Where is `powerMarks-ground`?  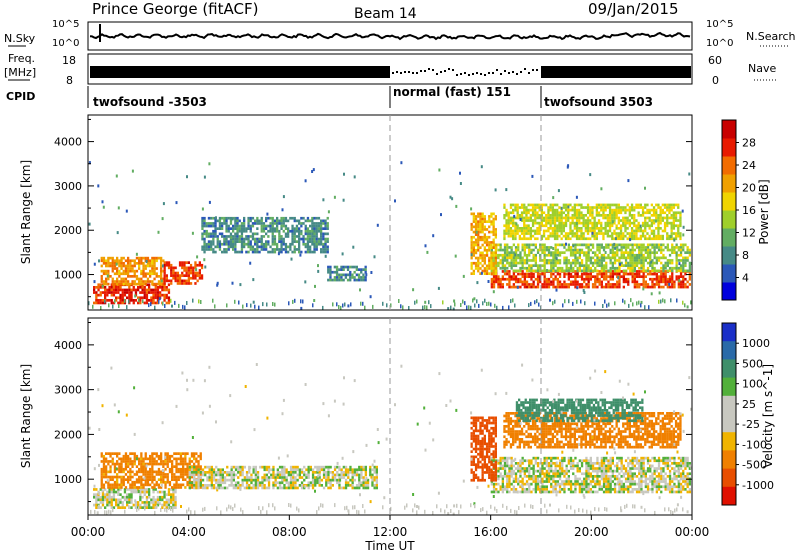 powerMarks-ground is located at coordinates (577, 301).